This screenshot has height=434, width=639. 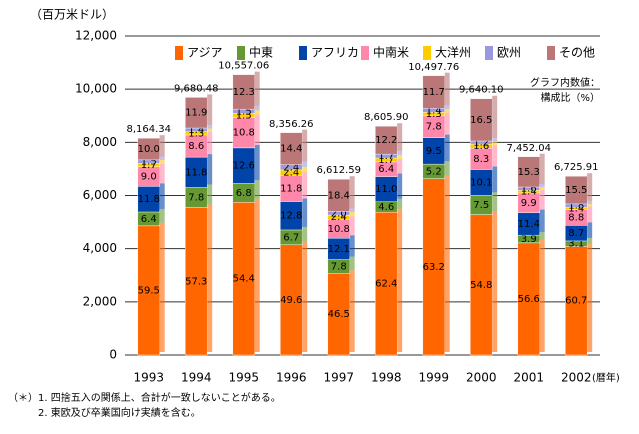 What do you see at coordinates (338, 170) in the screenshot?
I see `total-label: 6,612.59` at bounding box center [338, 170].